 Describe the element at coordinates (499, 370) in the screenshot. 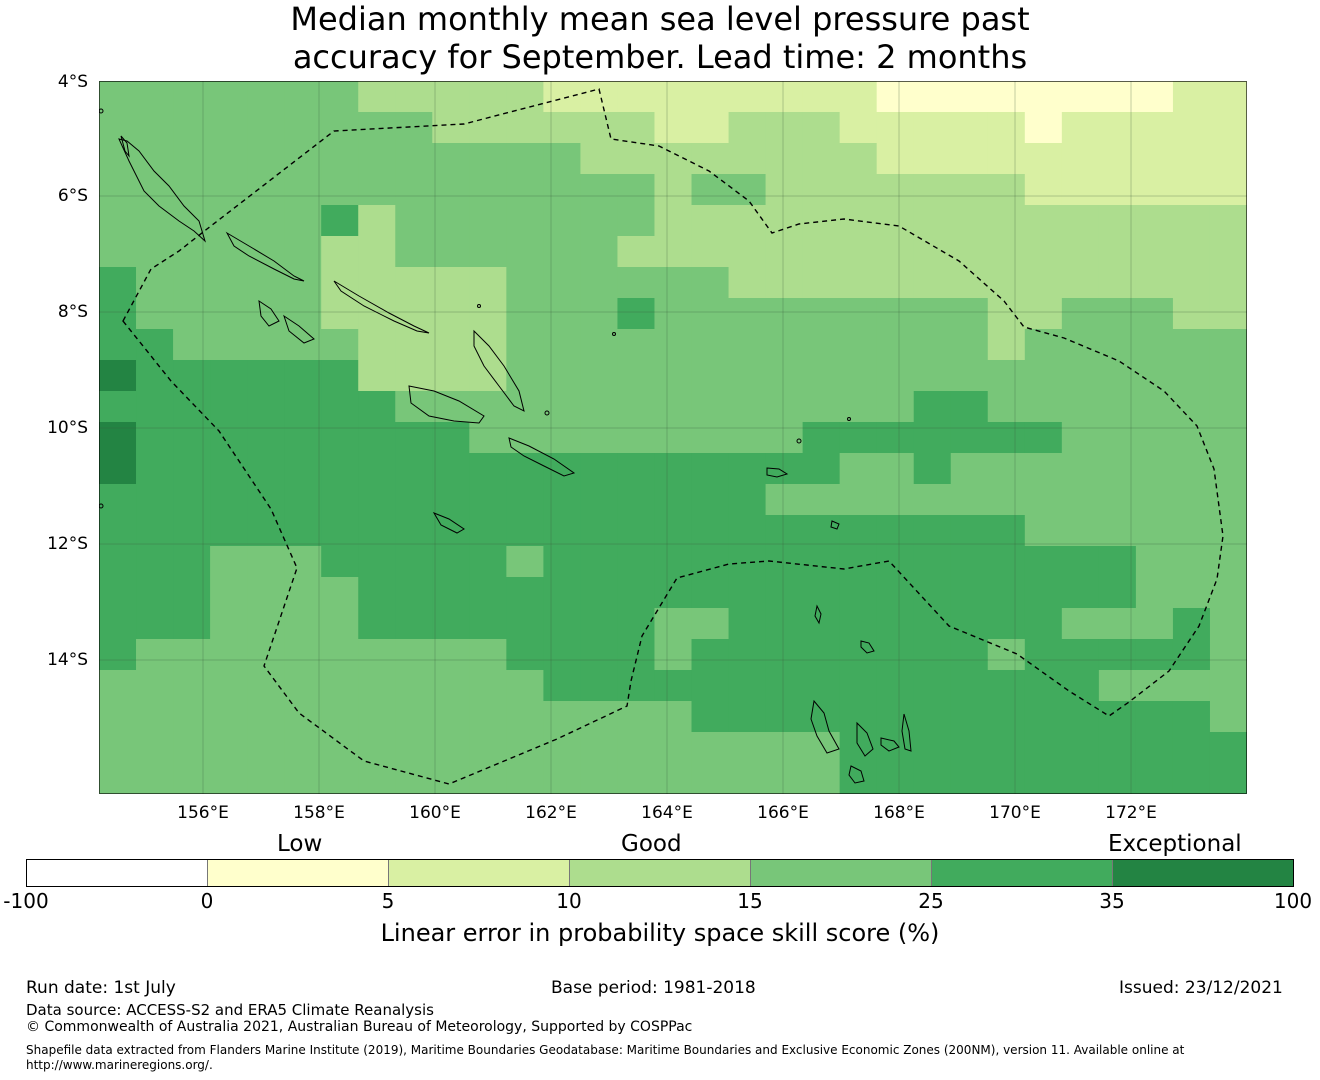

I see `island-malaita` at that location.